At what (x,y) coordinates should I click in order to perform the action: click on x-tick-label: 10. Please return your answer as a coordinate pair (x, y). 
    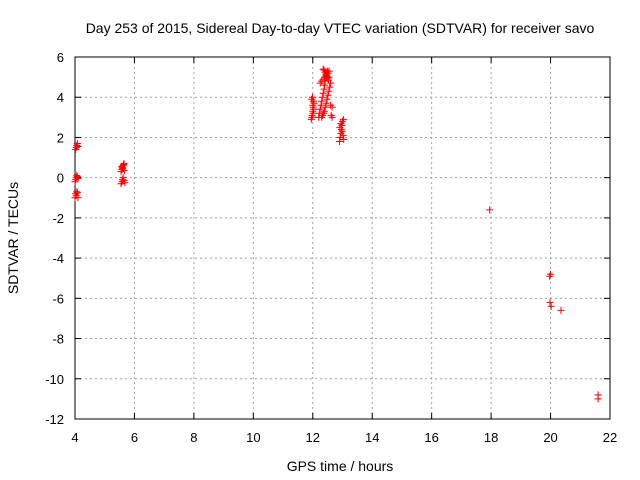
    Looking at the image, I should click on (253, 437).